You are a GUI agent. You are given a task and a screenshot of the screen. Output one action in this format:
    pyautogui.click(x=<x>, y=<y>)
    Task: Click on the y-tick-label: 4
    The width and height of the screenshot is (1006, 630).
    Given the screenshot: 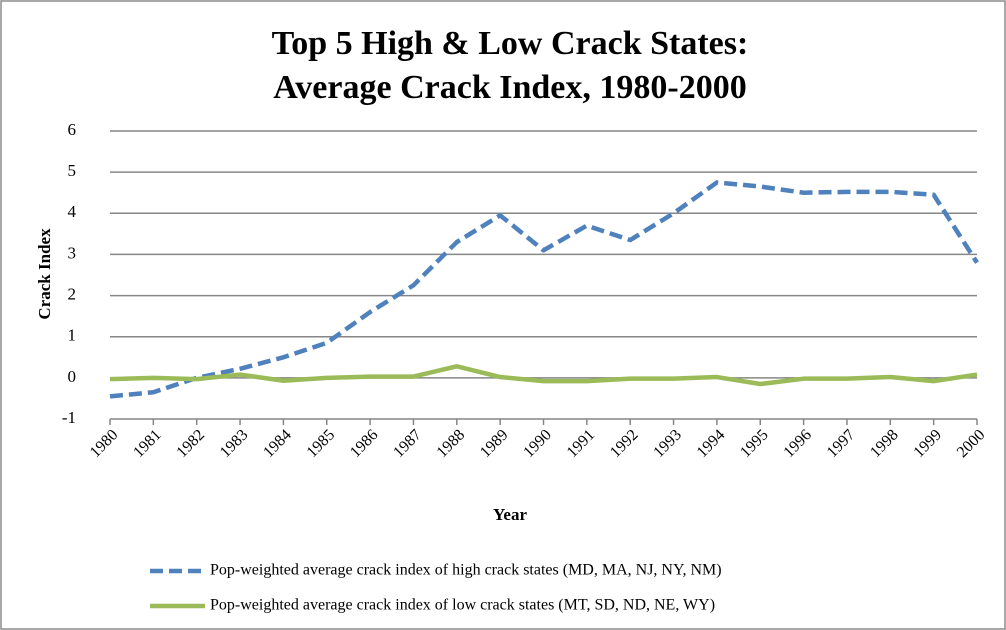 What is the action you would take?
    pyautogui.click(x=72, y=211)
    